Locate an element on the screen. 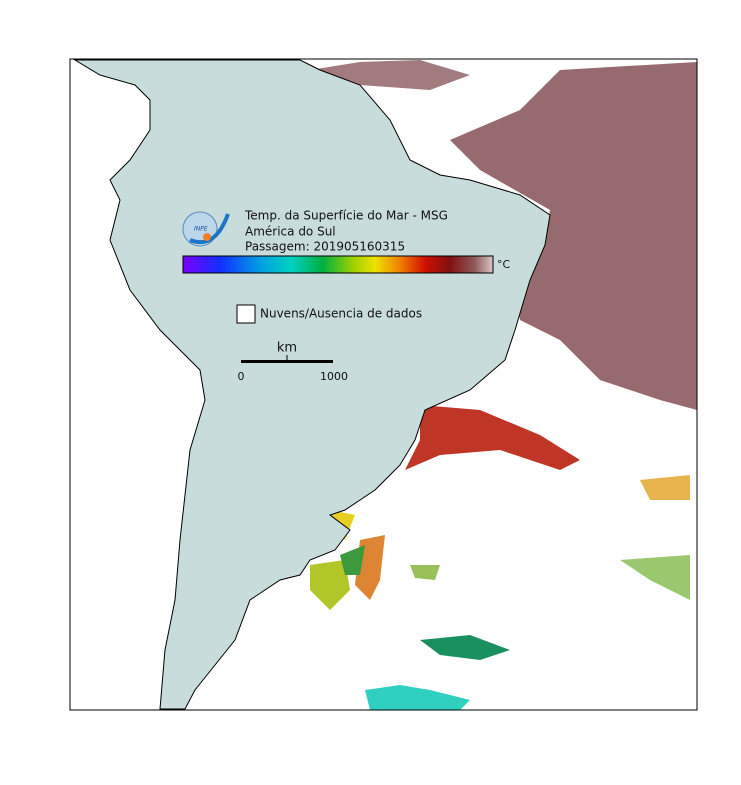 Image resolution: width=741 pixels, height=785 pixels. sst-hot is located at coordinates (492, 437).